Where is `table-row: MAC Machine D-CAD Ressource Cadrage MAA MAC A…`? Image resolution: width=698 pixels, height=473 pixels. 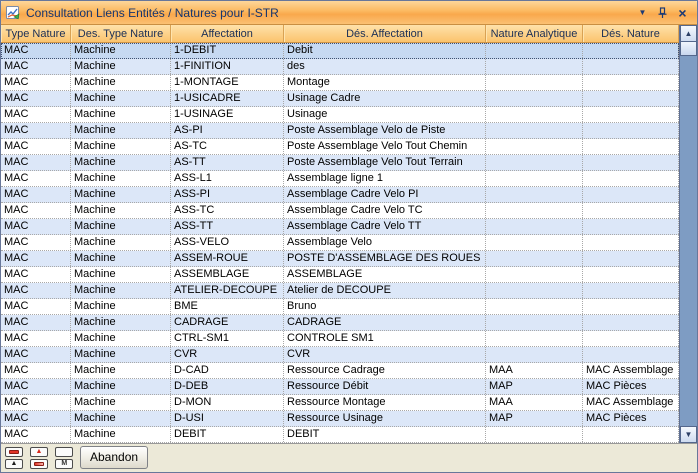 table-row: MAC Machine D-CAD Ressource Cadrage MAA MAC A… is located at coordinates (340, 371).